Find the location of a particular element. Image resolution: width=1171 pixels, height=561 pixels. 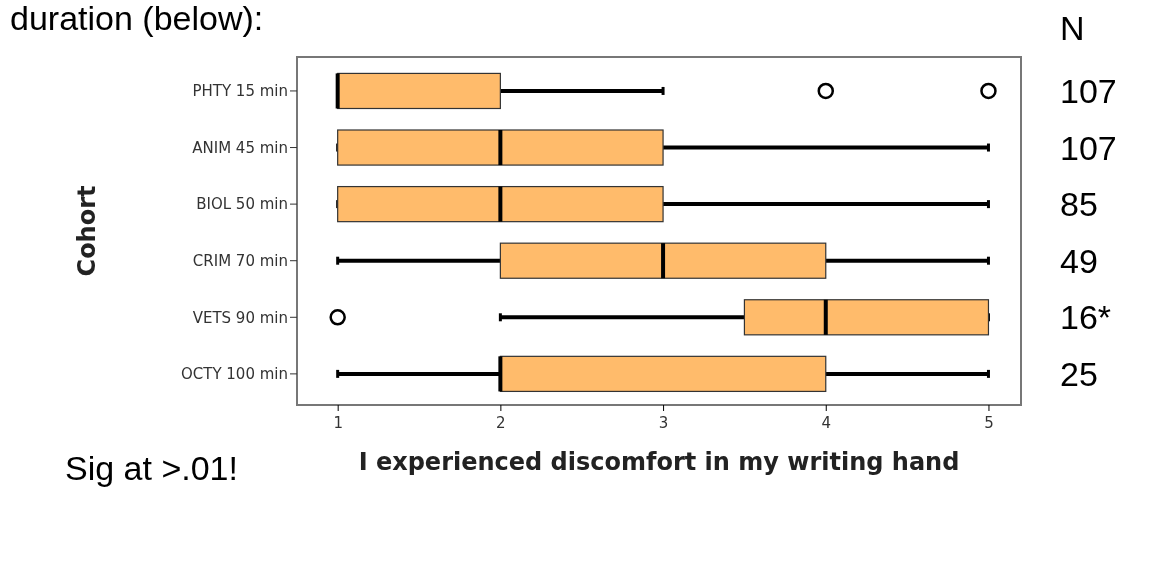

x-tick-label: 2 is located at coordinates (501, 422).